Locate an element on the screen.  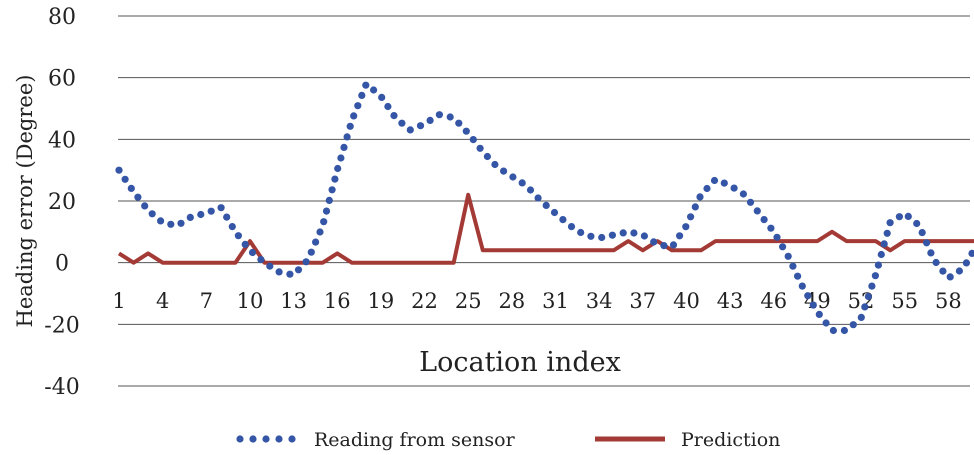
x-tick-label: 10 is located at coordinates (250, 301).